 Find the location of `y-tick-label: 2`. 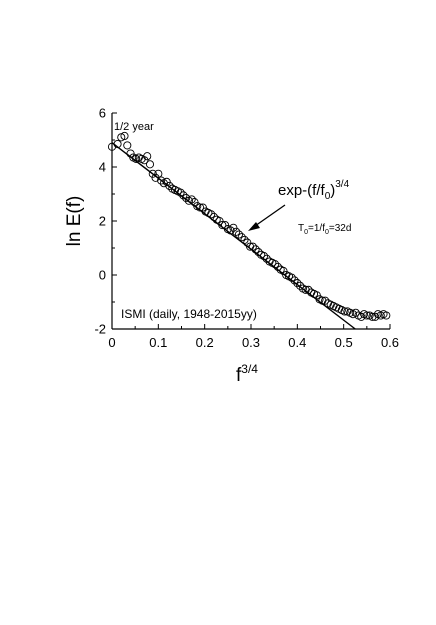

y-tick-label: 2 is located at coordinates (102, 221).